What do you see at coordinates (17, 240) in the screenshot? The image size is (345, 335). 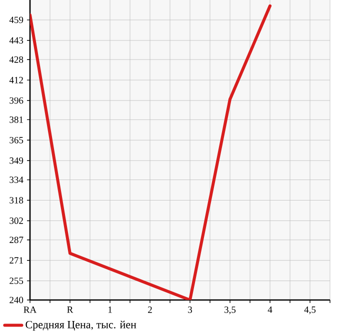 I see `y-tick-label: 287` at bounding box center [17, 240].